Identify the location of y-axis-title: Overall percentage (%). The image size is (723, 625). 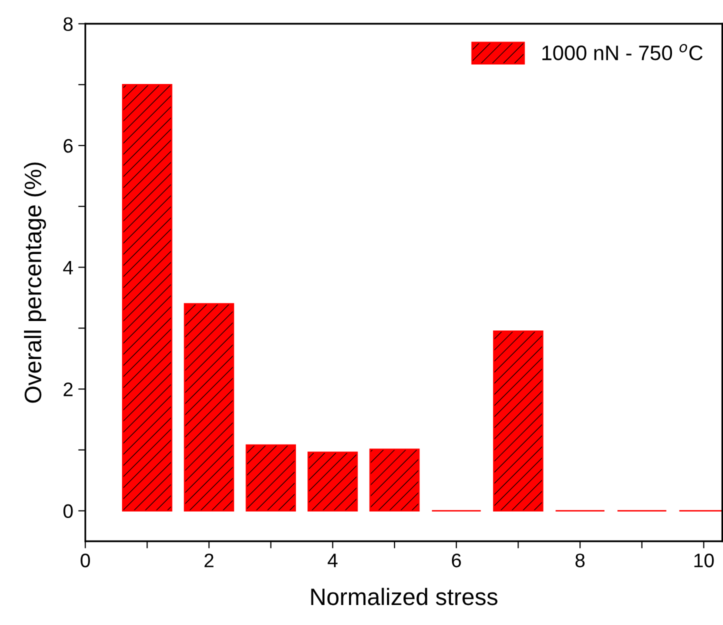
(35, 282).